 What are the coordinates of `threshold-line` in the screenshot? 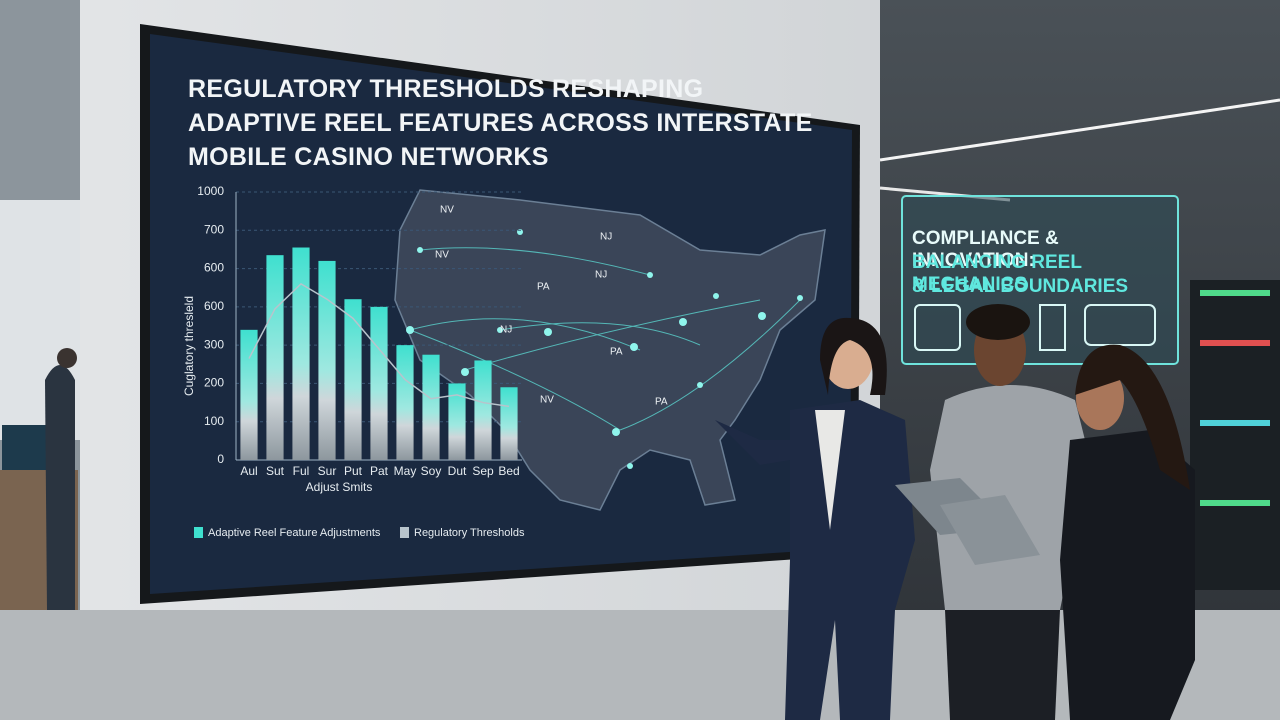 It's located at (379, 345).